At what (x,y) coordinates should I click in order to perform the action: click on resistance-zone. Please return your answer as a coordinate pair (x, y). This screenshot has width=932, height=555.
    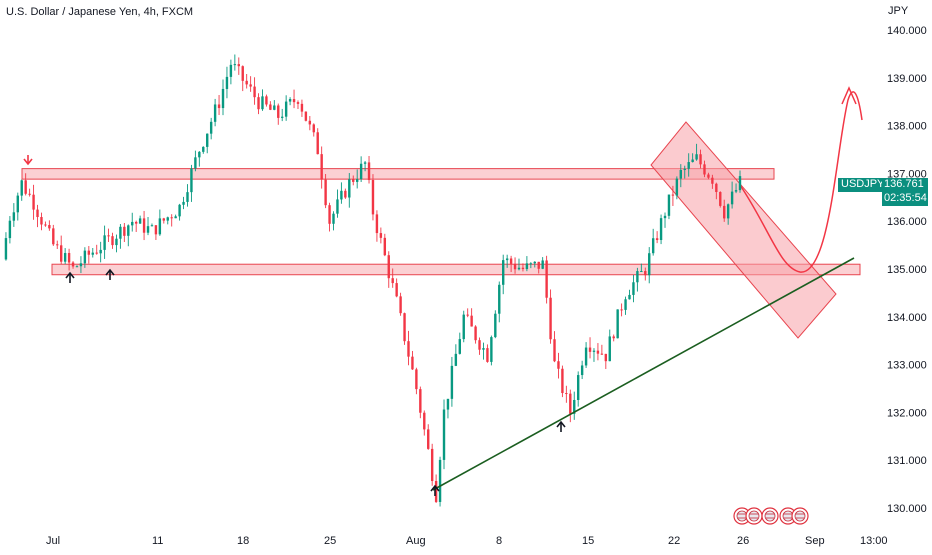
    Looking at the image, I should click on (398, 174).